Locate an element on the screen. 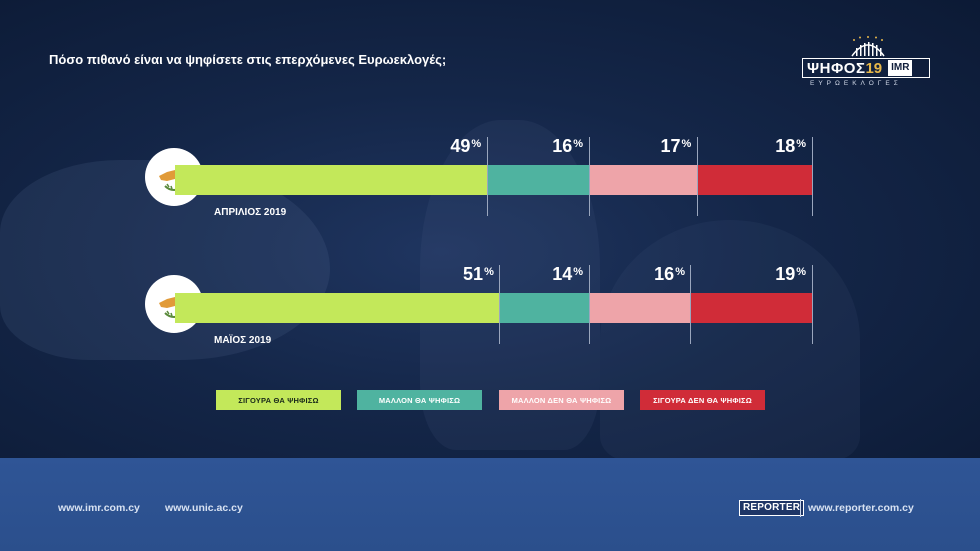  psifos19-logo: ΨΗΦΟΣ 19 IMR ΕΥΡΩΕΚΛΟΓΕΣ is located at coordinates (867, 63).